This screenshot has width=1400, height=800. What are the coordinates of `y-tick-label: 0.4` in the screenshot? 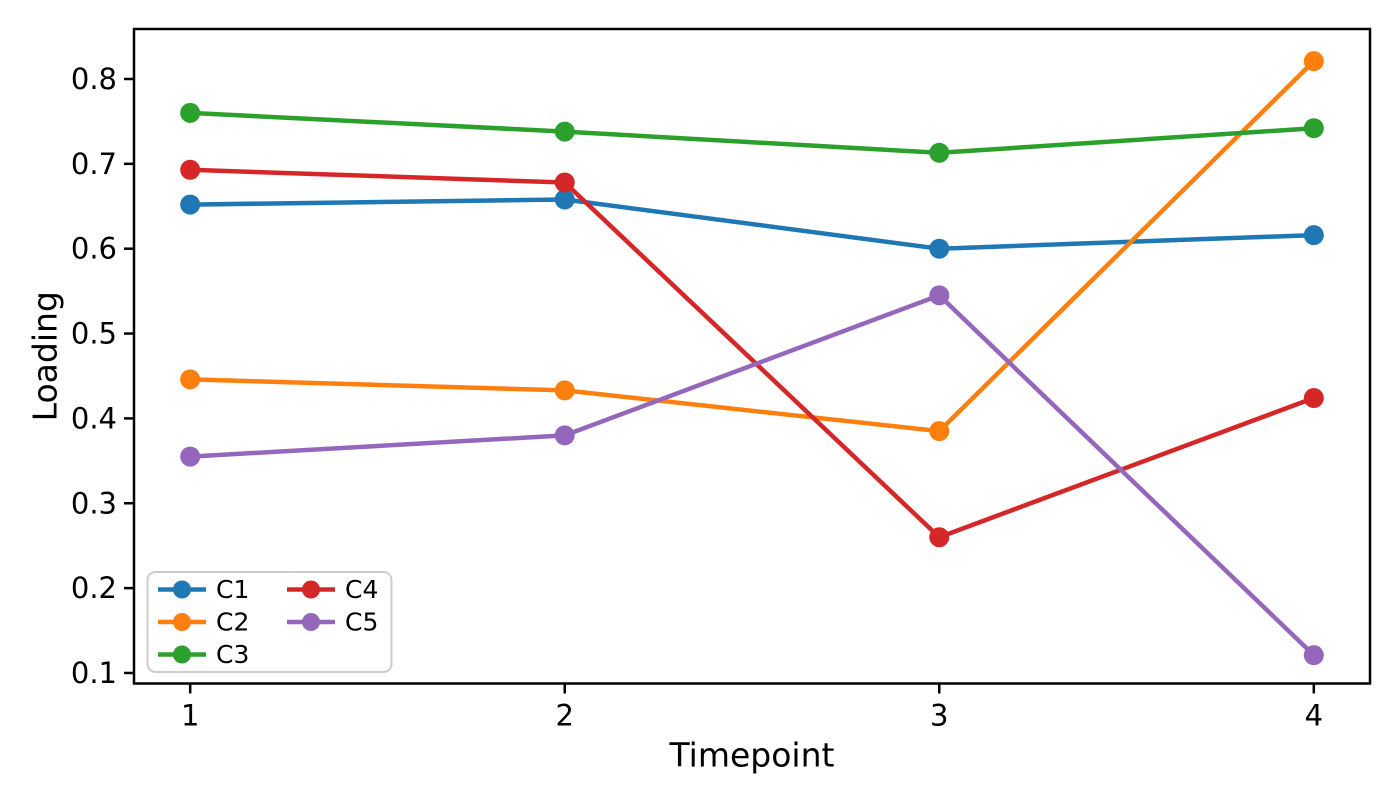 It's located at (94, 418).